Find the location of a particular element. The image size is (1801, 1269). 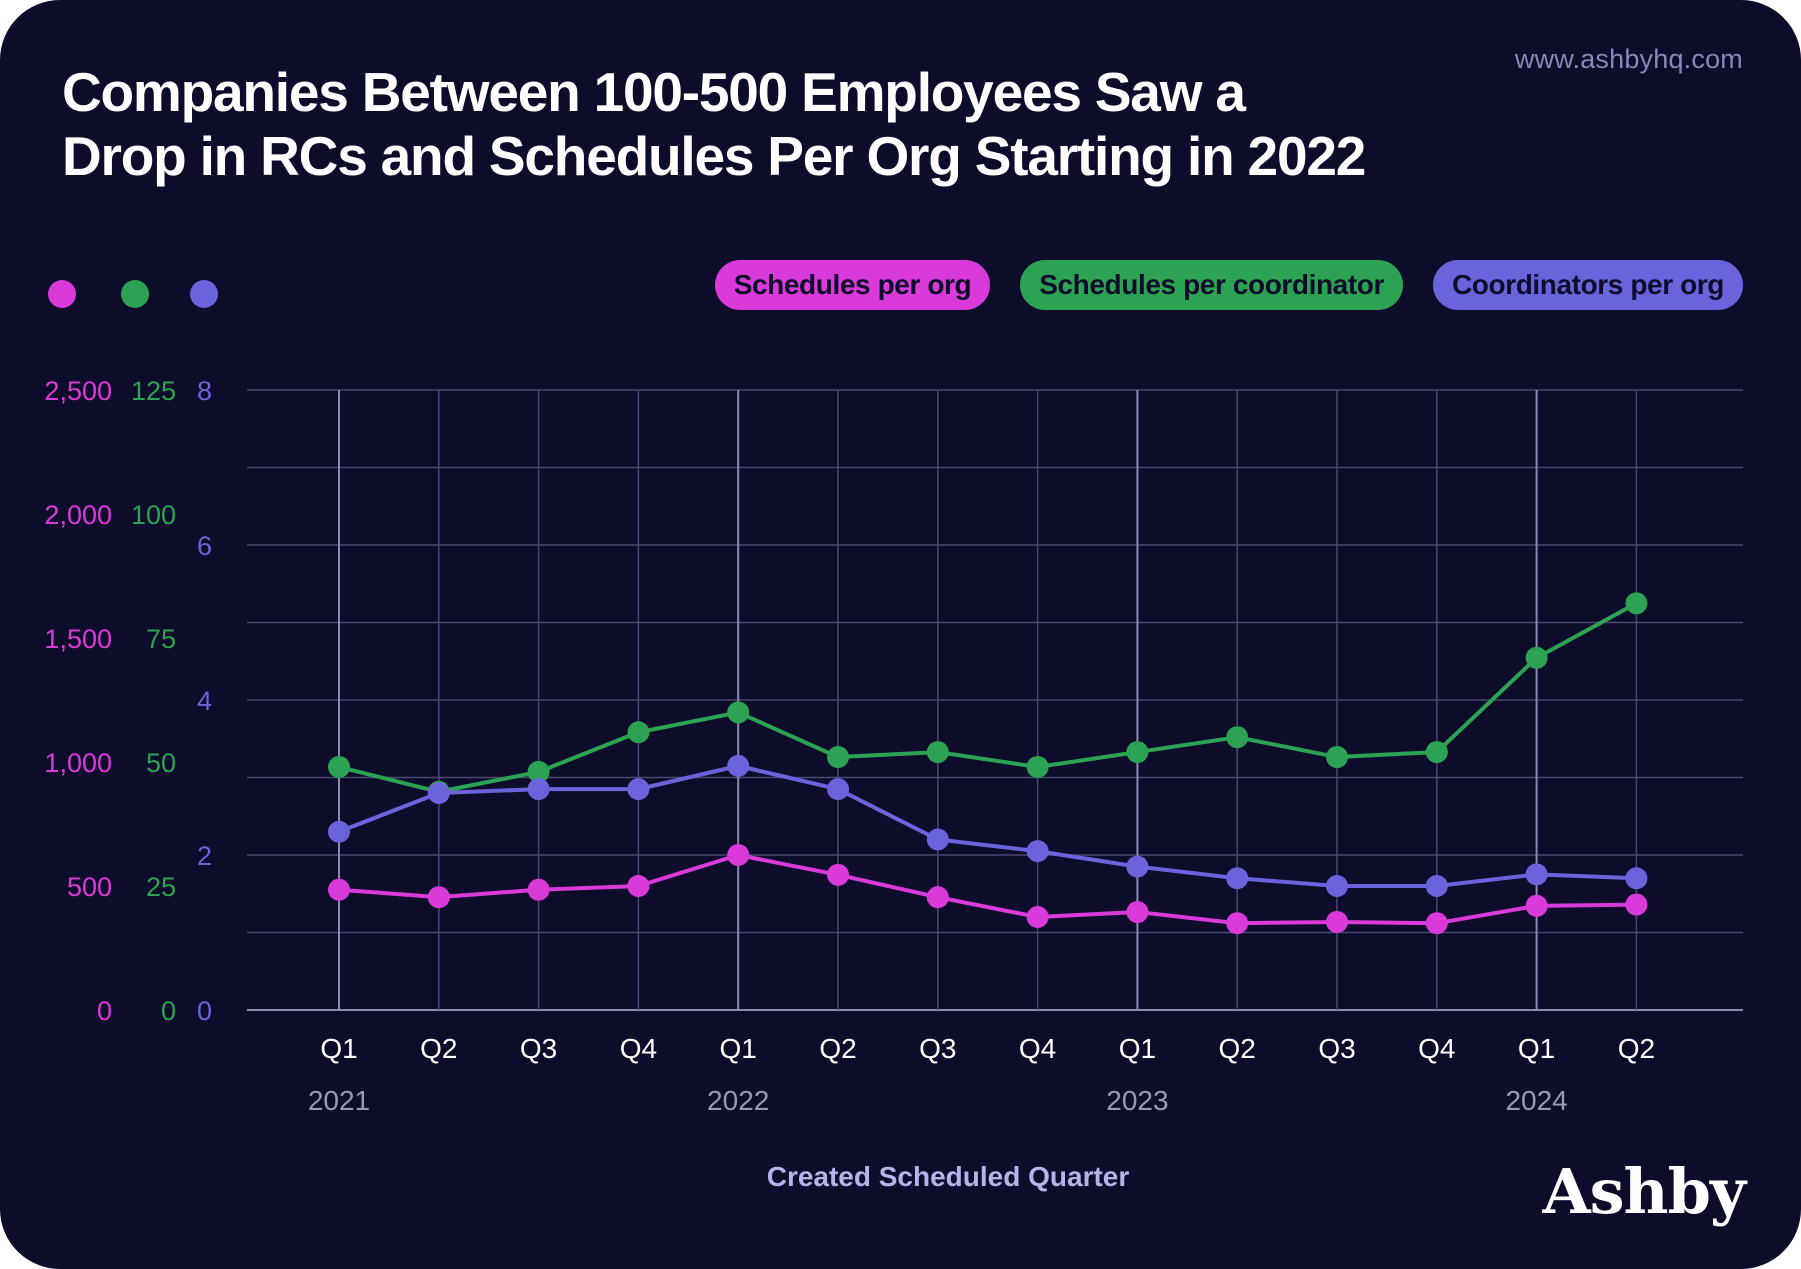

legend-schedules-per-coordinator: Schedules per coordinator is located at coordinates (1211, 285).